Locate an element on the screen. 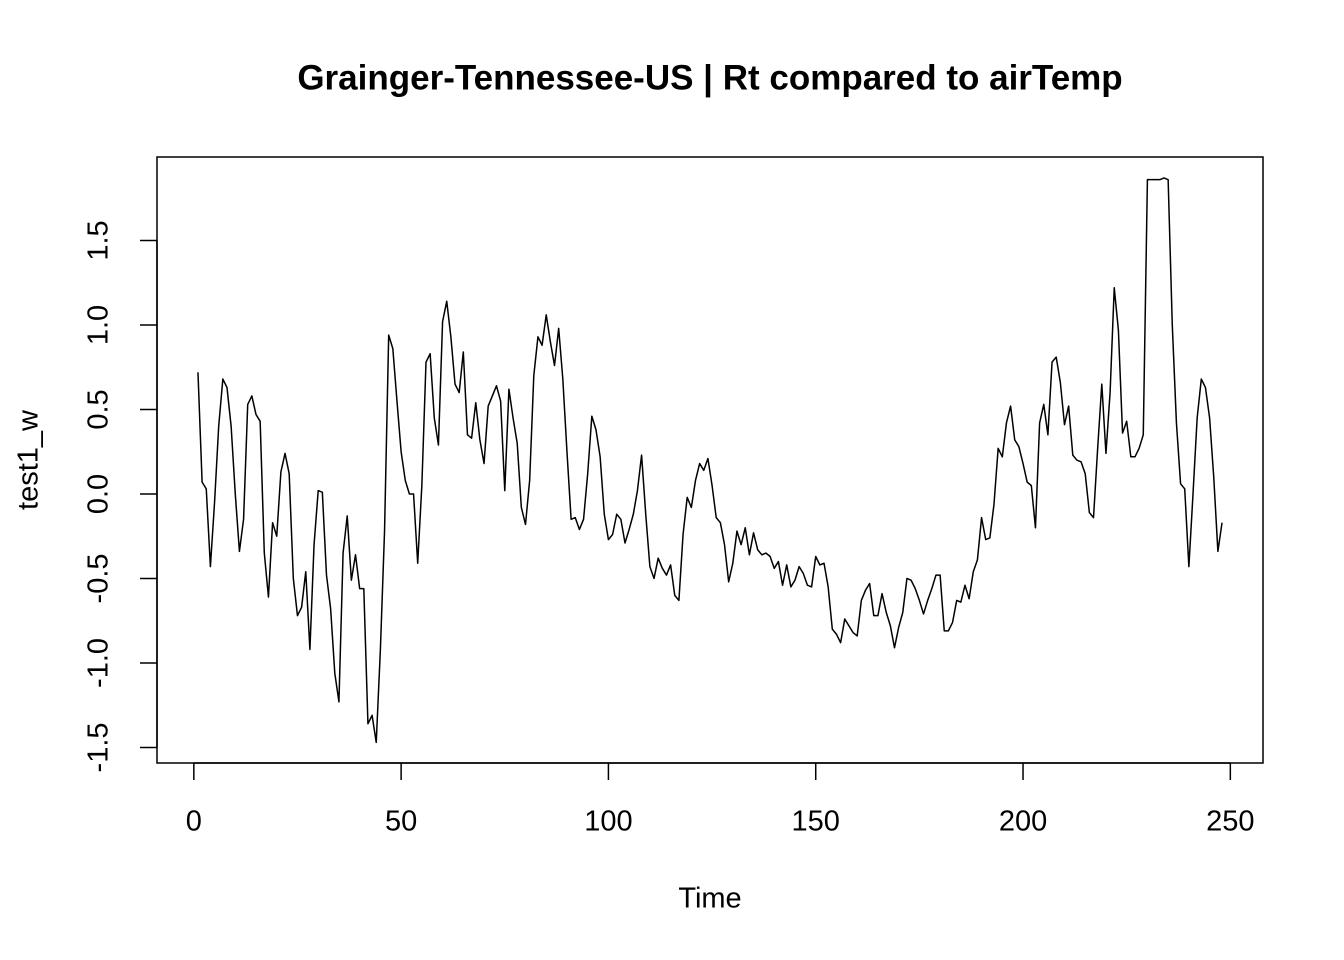 This screenshot has height=960, width=1344. y-tick-label: 1.5 is located at coordinates (99, 240).